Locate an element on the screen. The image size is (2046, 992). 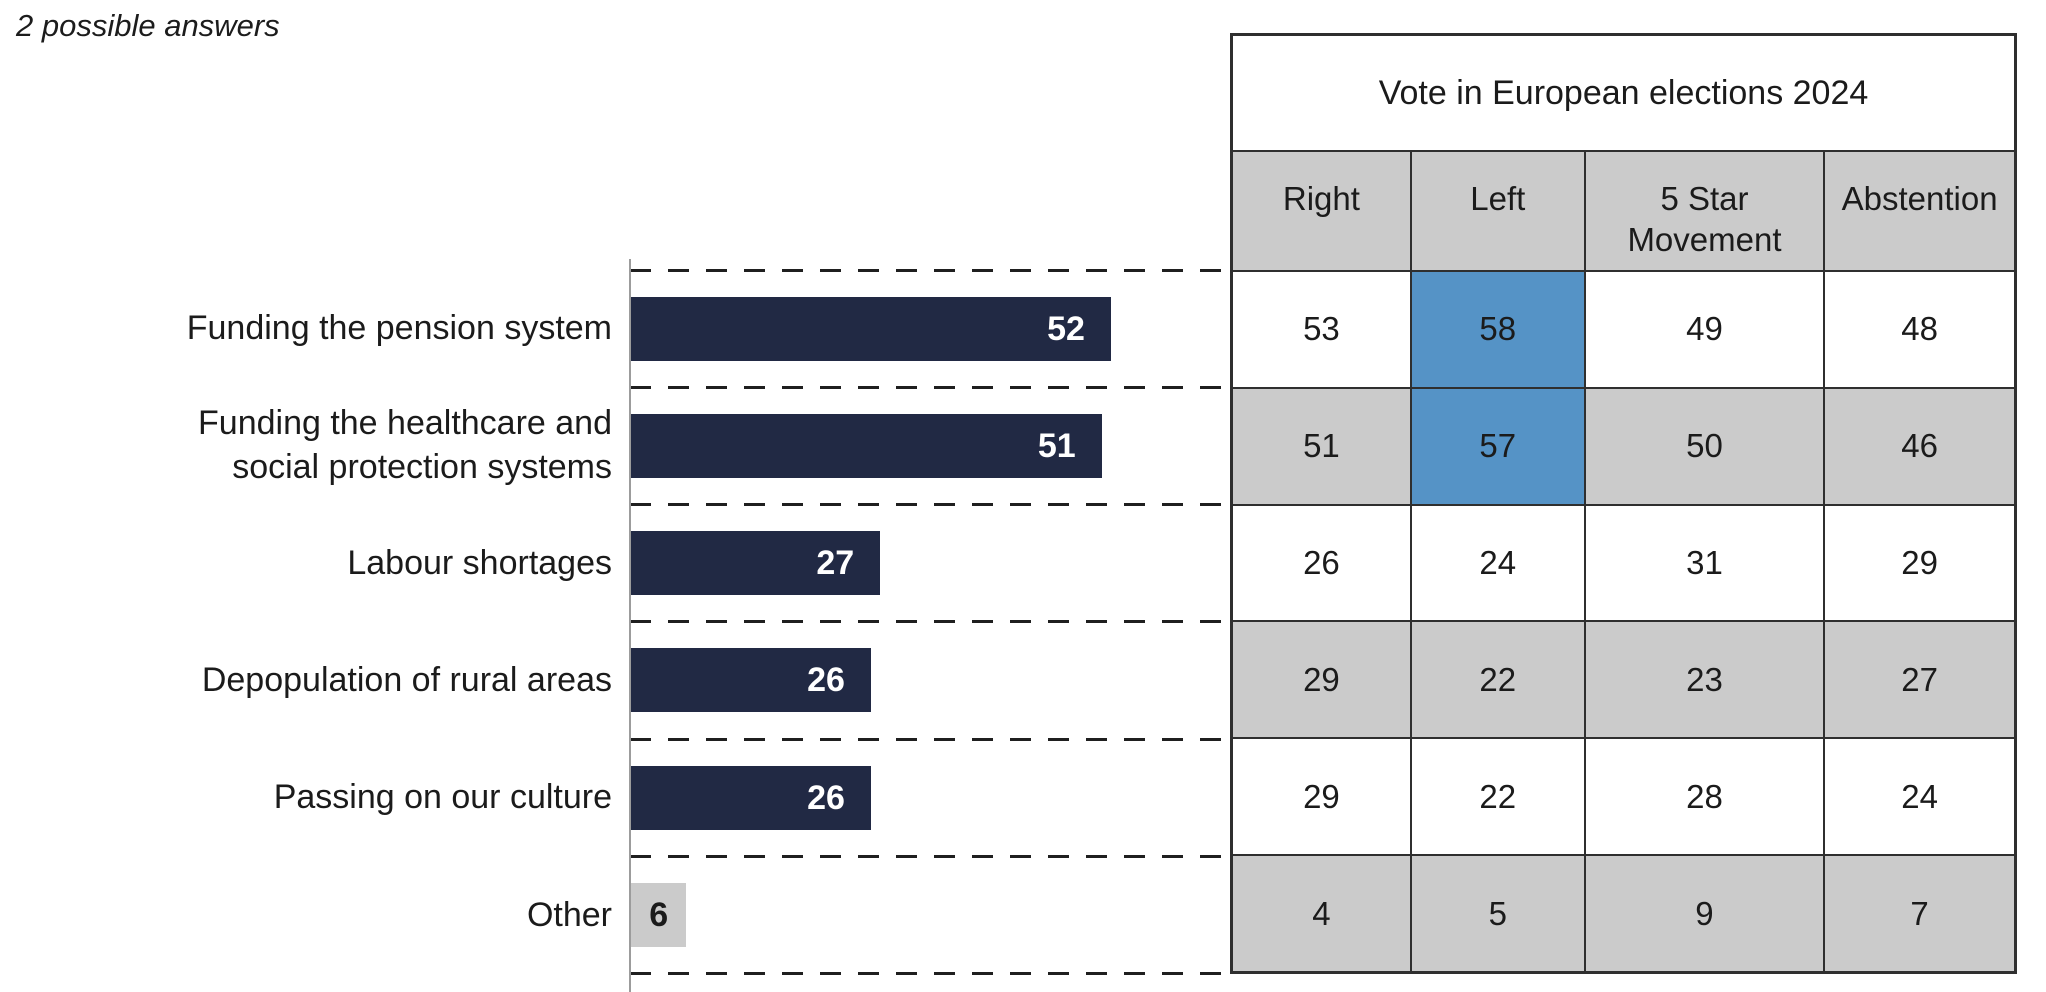
table-cell: 4 is located at coordinates (1322, 913).